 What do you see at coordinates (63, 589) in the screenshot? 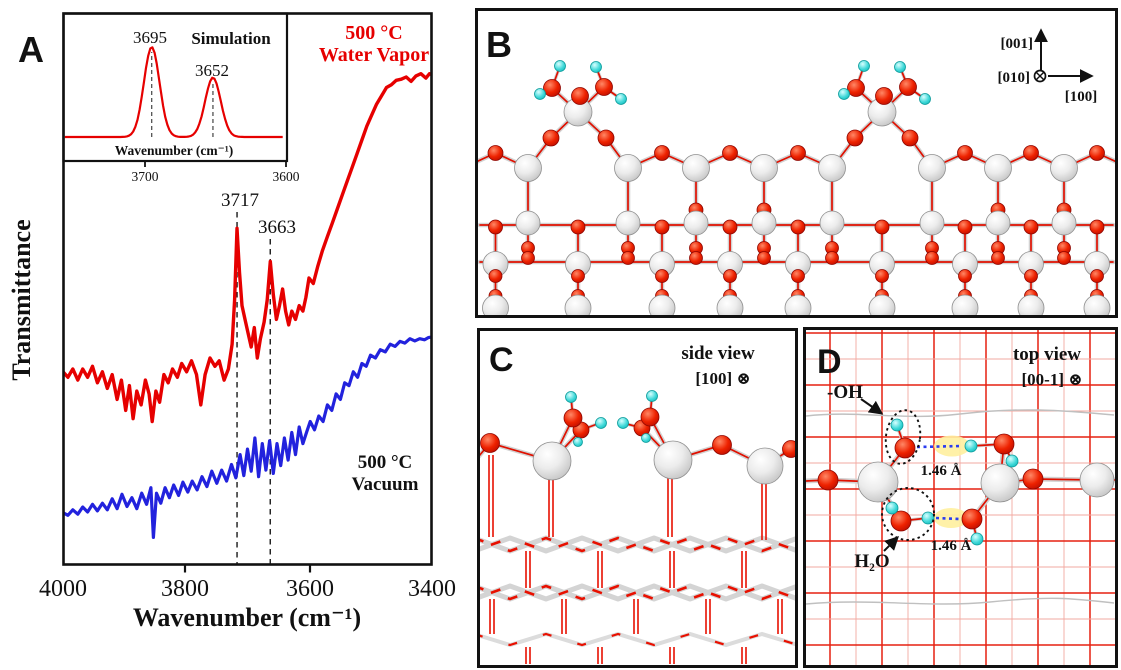
I see `x-tick-label: 4000` at bounding box center [63, 589].